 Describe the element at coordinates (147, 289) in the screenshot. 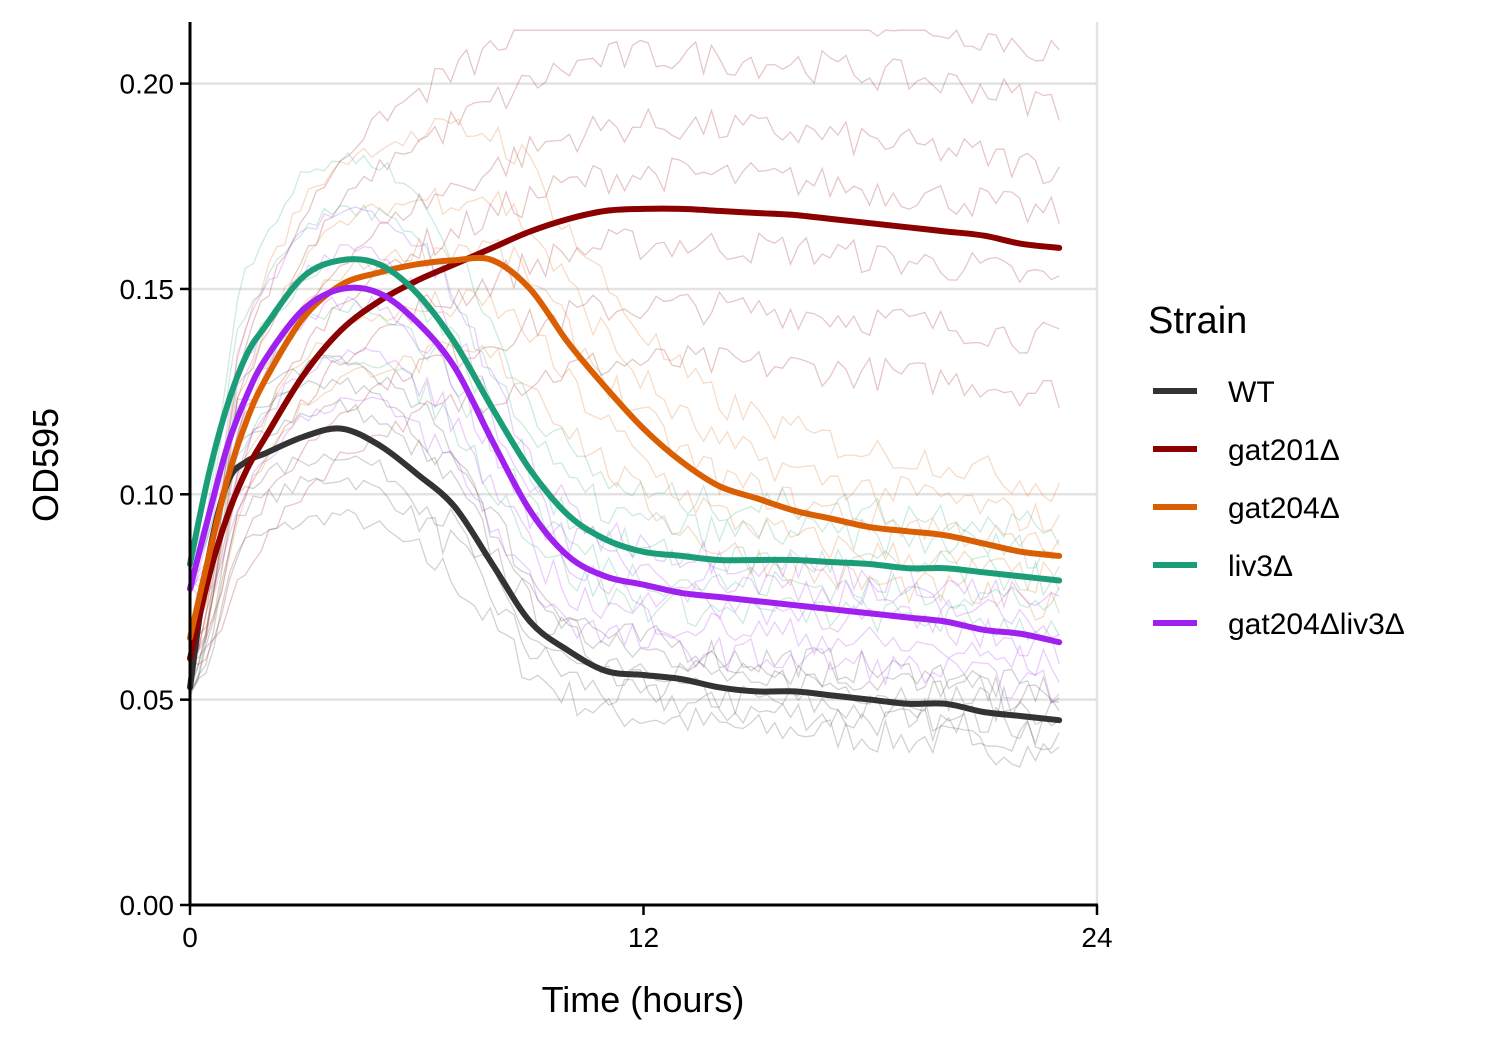

I see `y-tick-label: 0.15` at that location.